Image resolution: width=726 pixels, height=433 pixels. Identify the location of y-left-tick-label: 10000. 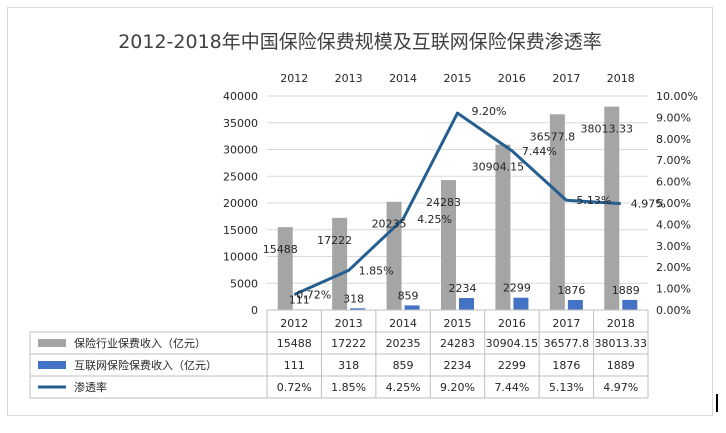
(240, 257).